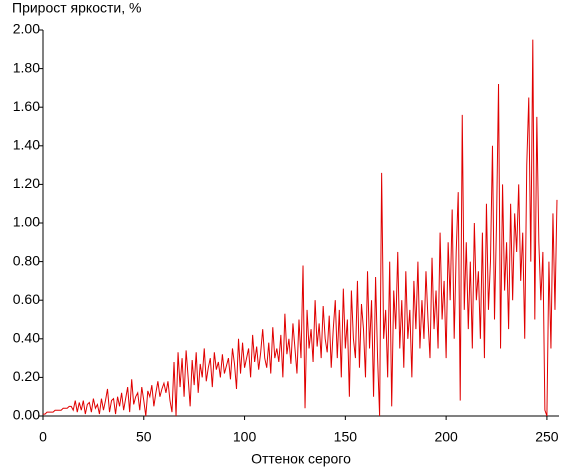 This screenshot has height=469, width=561. I want to click on x-tick-label: 100, so click(245, 437).